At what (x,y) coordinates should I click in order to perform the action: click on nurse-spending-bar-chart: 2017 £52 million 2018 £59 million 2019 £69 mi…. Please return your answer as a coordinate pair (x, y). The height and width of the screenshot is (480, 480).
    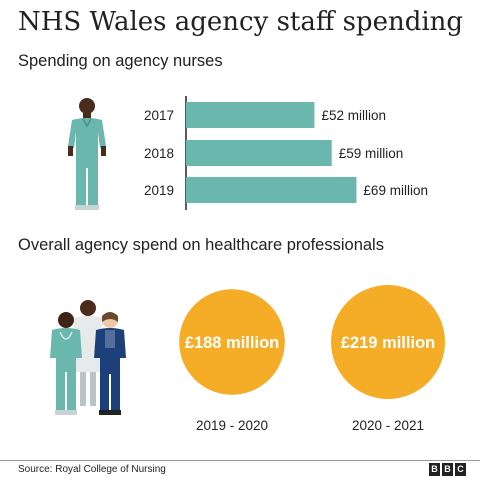
    Looking at the image, I should click on (286, 153).